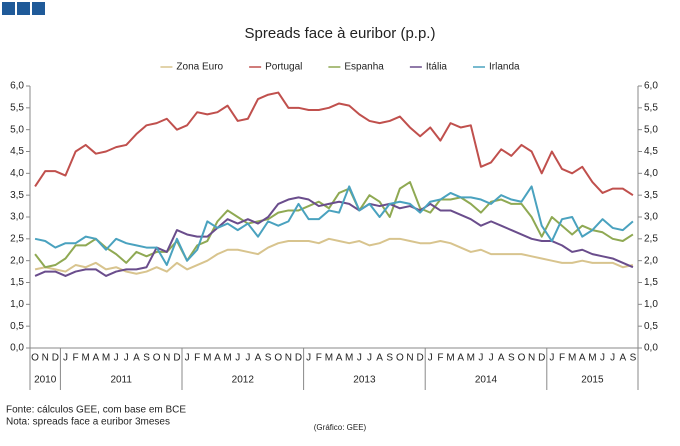 The width and height of the screenshot is (680, 446). I want to click on year-label: 2012, so click(243, 380).